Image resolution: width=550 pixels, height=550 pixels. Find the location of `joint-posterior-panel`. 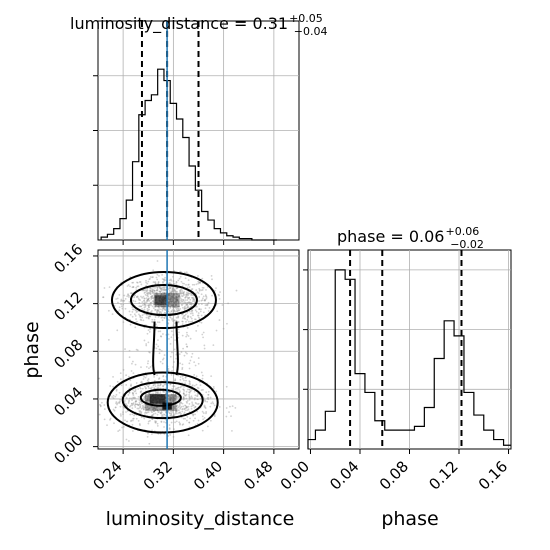

joint-posterior-panel is located at coordinates (198, 349).